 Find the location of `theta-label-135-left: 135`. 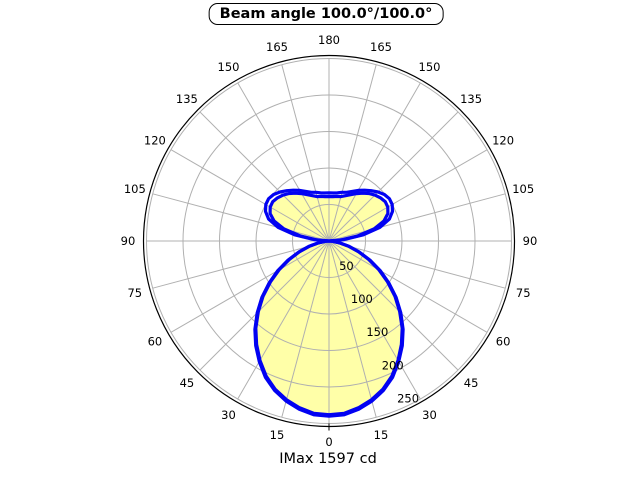

theta-label-135-left: 135 is located at coordinates (187, 99).